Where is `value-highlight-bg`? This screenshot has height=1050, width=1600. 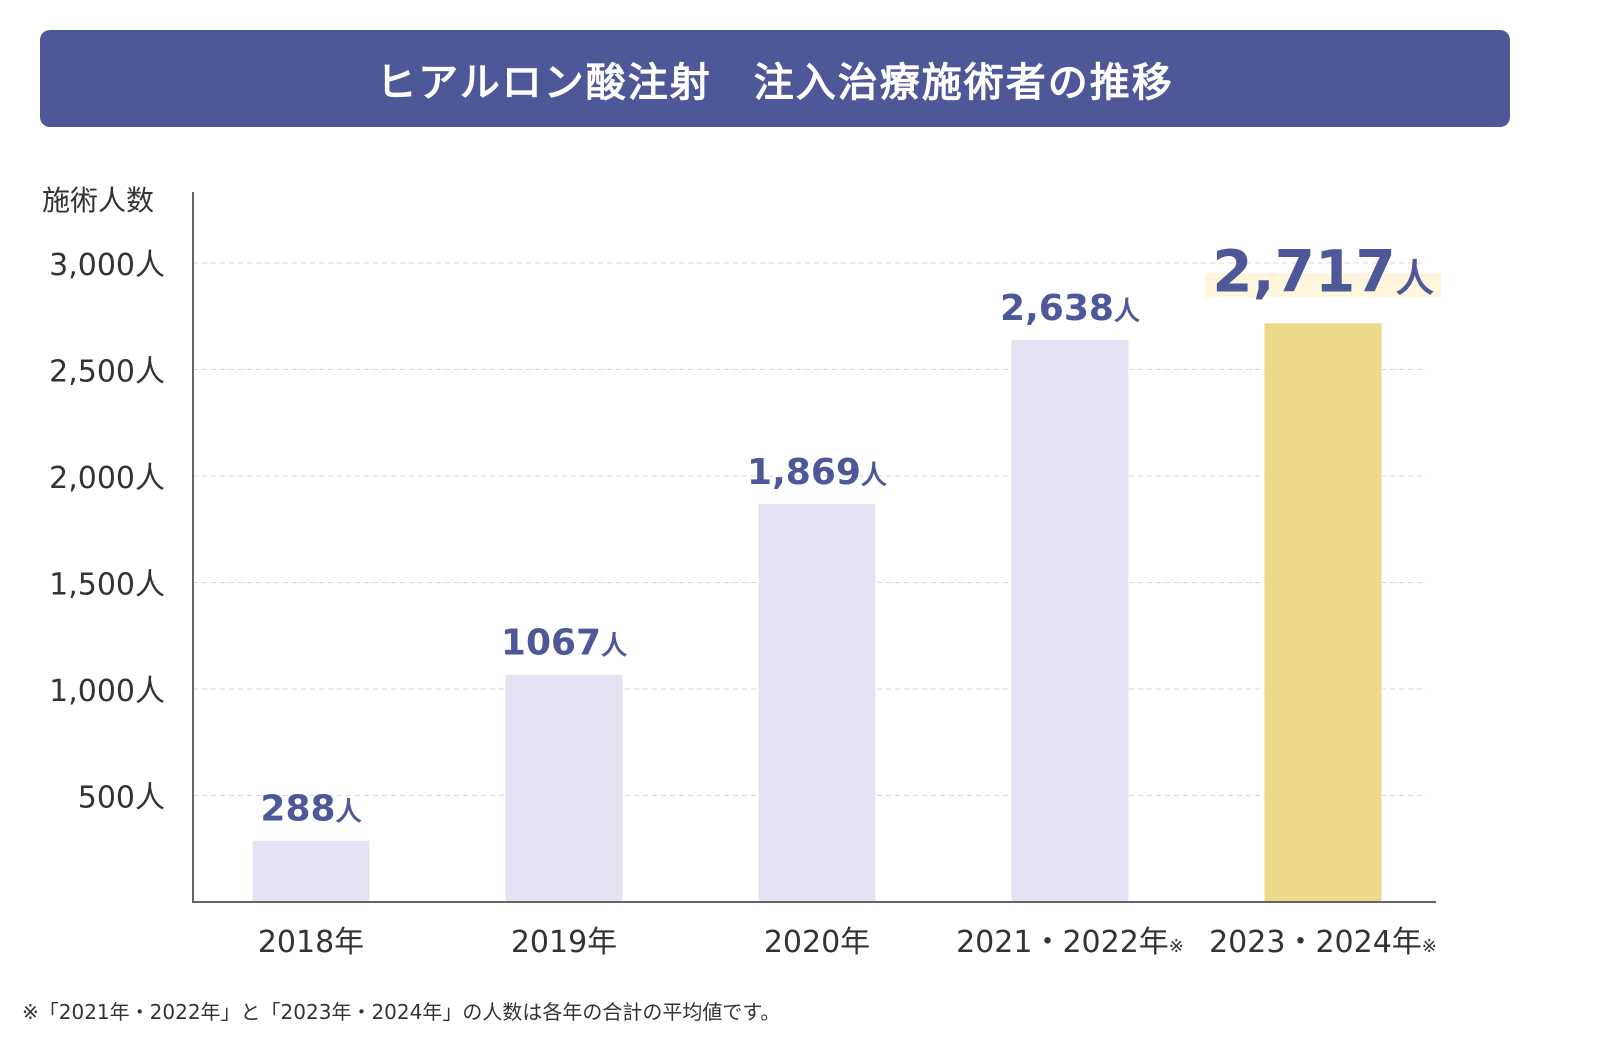 value-highlight-bg is located at coordinates (1323, 285).